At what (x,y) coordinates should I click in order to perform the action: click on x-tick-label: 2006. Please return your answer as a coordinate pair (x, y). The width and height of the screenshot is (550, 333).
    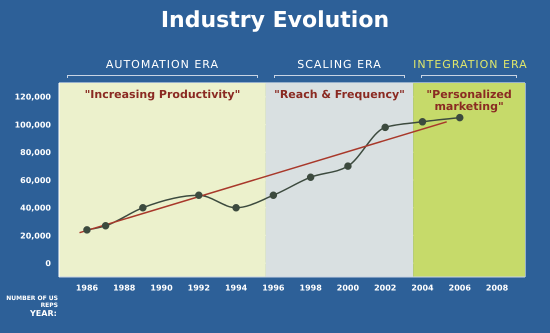
    Looking at the image, I should click on (460, 288).